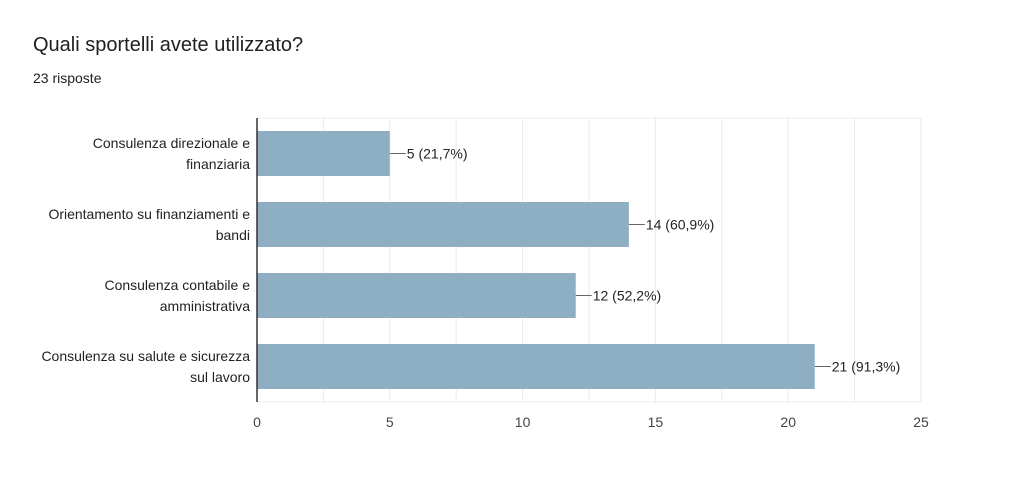  I want to click on x-tick-label: 10, so click(523, 422).